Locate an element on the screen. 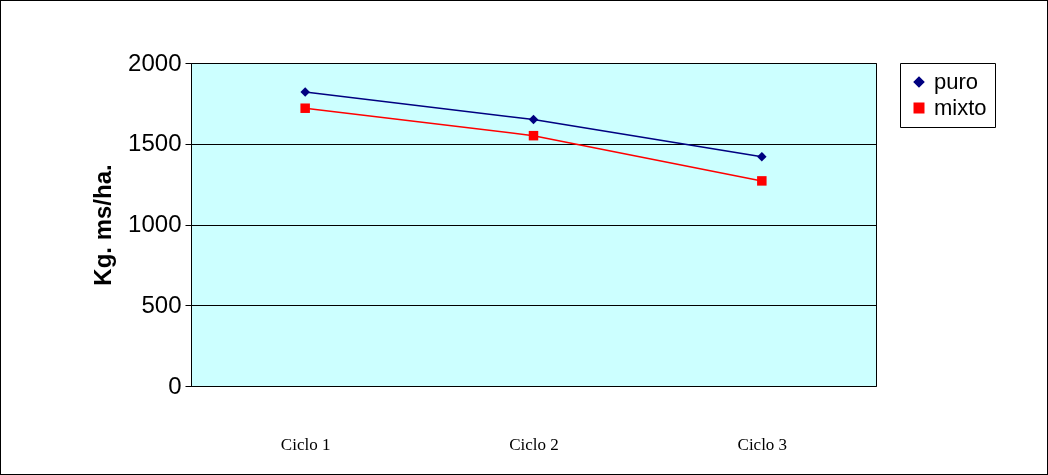 The image size is (1048, 475). y-tick-label: 2000 is located at coordinates (155, 62).